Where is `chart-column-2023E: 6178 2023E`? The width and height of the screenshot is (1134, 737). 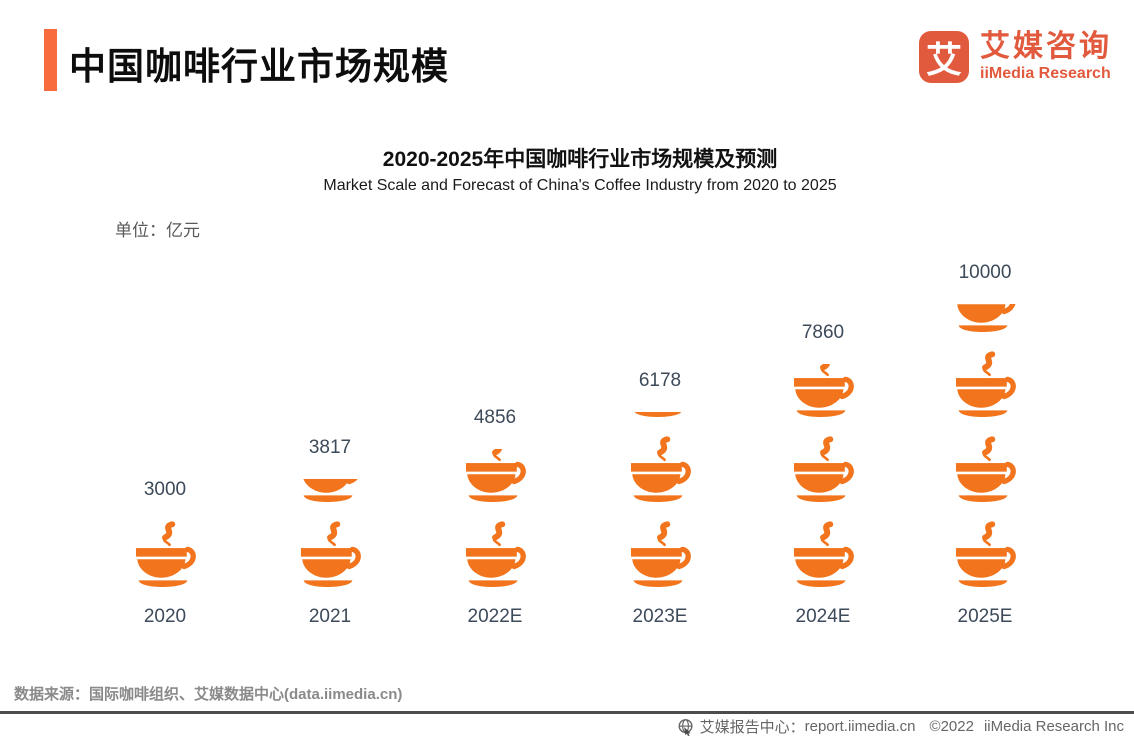 chart-column-2023E: 6178 2023E is located at coordinates (660, 498).